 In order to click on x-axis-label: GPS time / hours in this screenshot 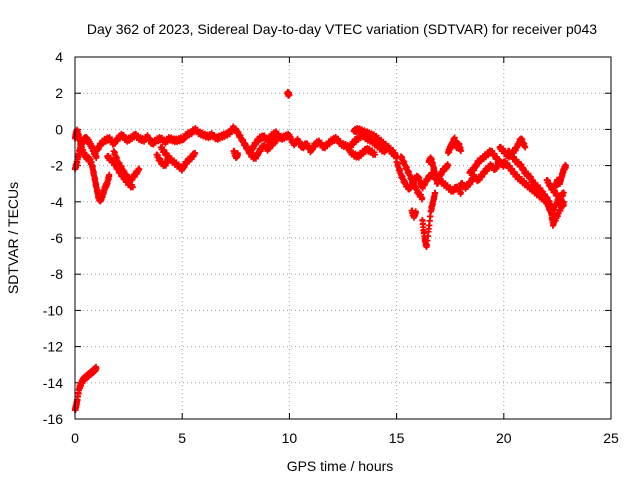, I will do `click(340, 466)`.